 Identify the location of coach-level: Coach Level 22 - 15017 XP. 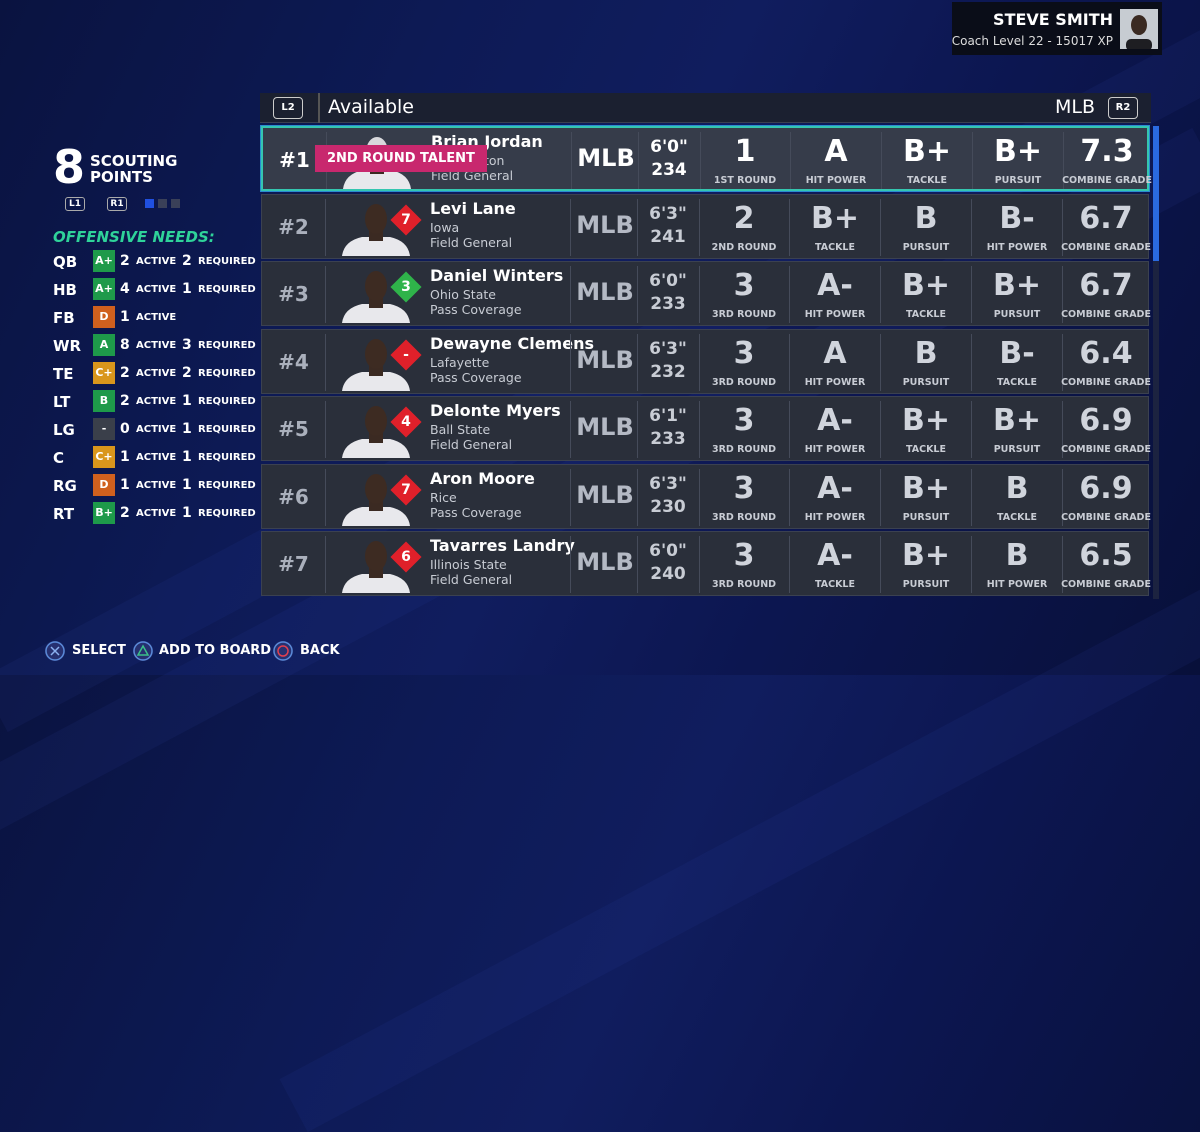
(1032, 41).